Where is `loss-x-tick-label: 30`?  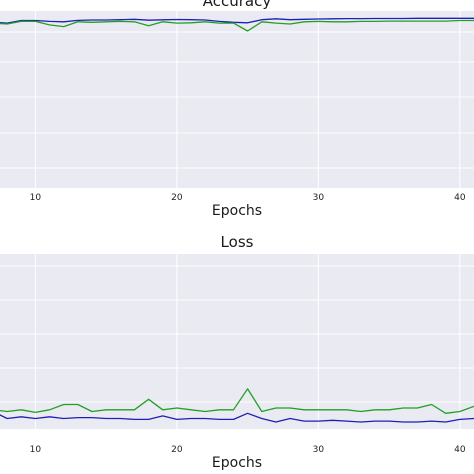
loss-x-tick-label: 30 is located at coordinates (319, 450).